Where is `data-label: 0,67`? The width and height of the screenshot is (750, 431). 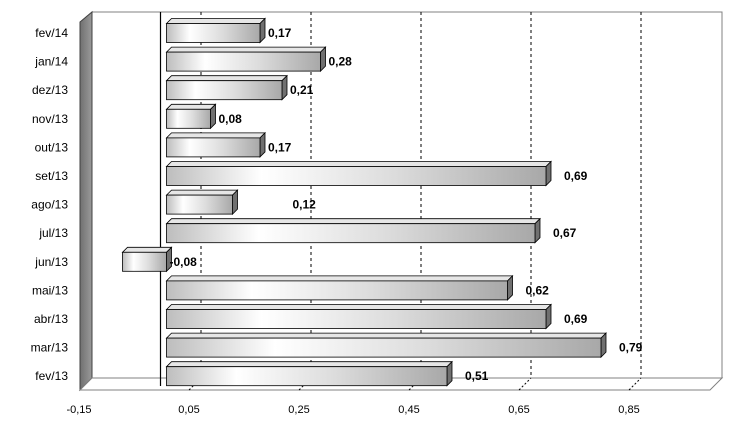
data-label: 0,67 is located at coordinates (565, 233).